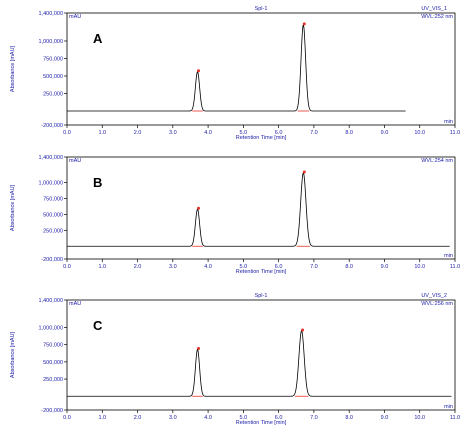  I want to click on panel-letter: C, so click(98, 325).